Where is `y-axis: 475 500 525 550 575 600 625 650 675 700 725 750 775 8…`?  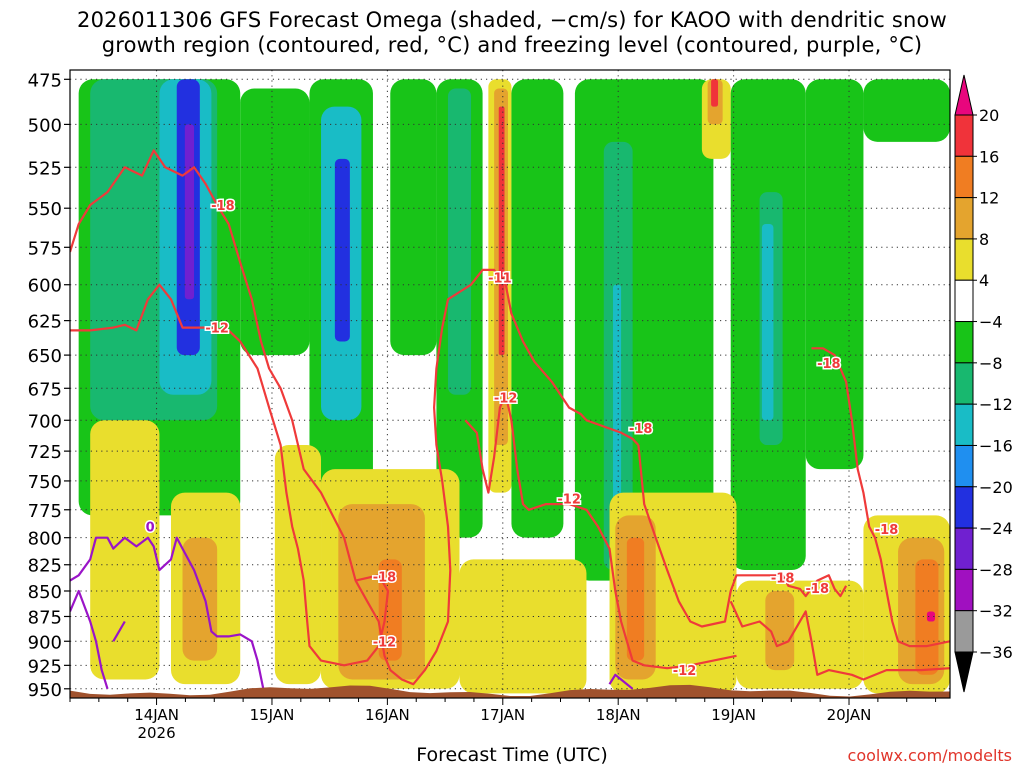
y-axis: 475 500 525 550 575 600 625 650 675 700 725 750 775 8… is located at coordinates (49, 385).